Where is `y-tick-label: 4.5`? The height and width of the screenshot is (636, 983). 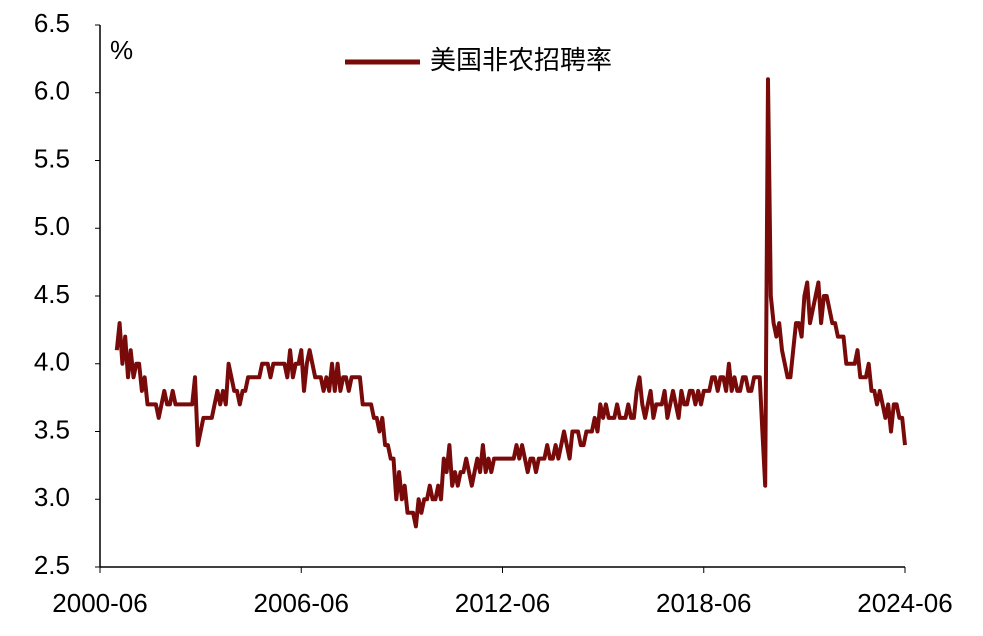
y-tick-label: 4.5 is located at coordinates (52, 294).